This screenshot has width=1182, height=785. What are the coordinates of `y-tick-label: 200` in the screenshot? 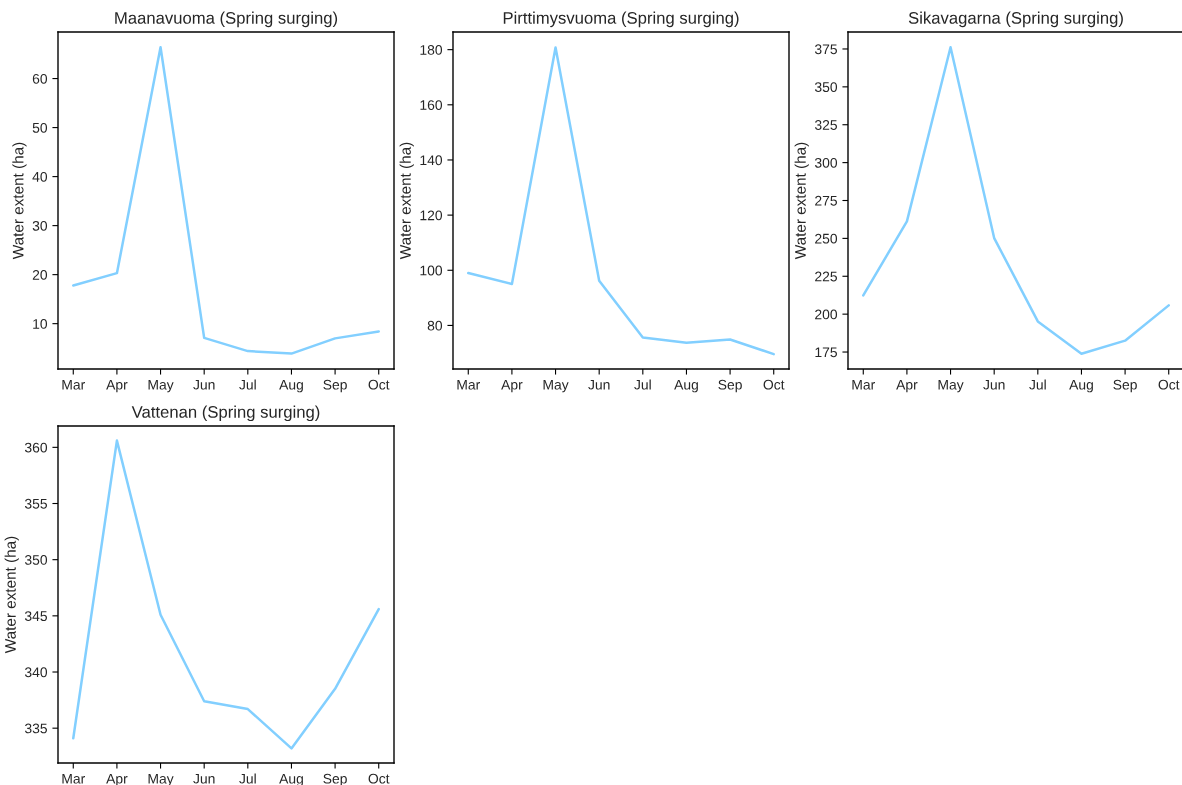 It's located at (826, 314).